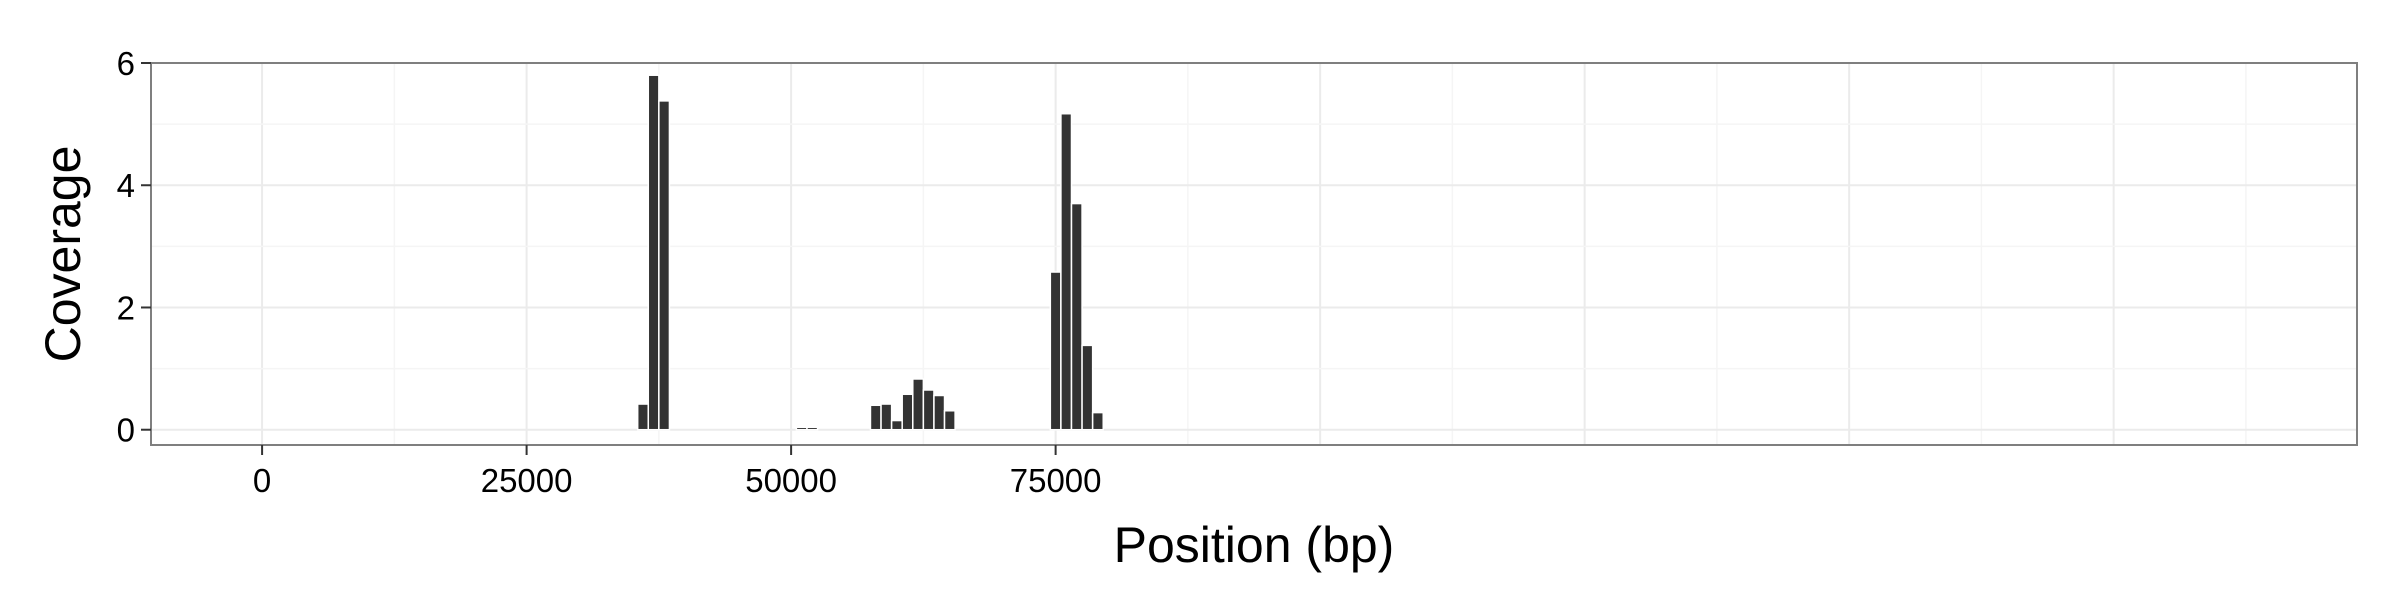 This screenshot has height=605, width=2400. I want to click on bars-group, so click(870, 252).